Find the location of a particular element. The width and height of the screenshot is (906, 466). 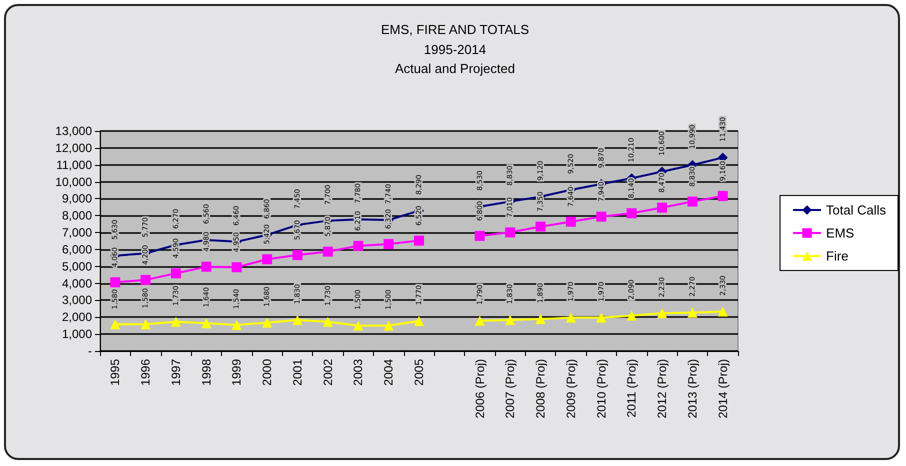

chart-title: EMS, FIRE AND TOTALS is located at coordinates (455, 29).